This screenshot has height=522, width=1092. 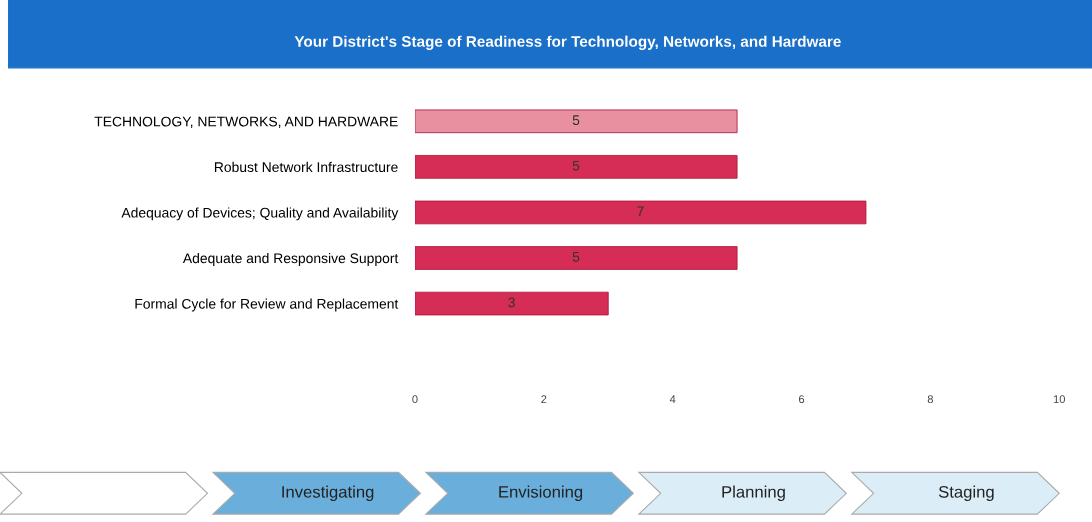 What do you see at coordinates (290, 259) in the screenshot?
I see `y-tick-label: Adequate and Responsive Support` at bounding box center [290, 259].